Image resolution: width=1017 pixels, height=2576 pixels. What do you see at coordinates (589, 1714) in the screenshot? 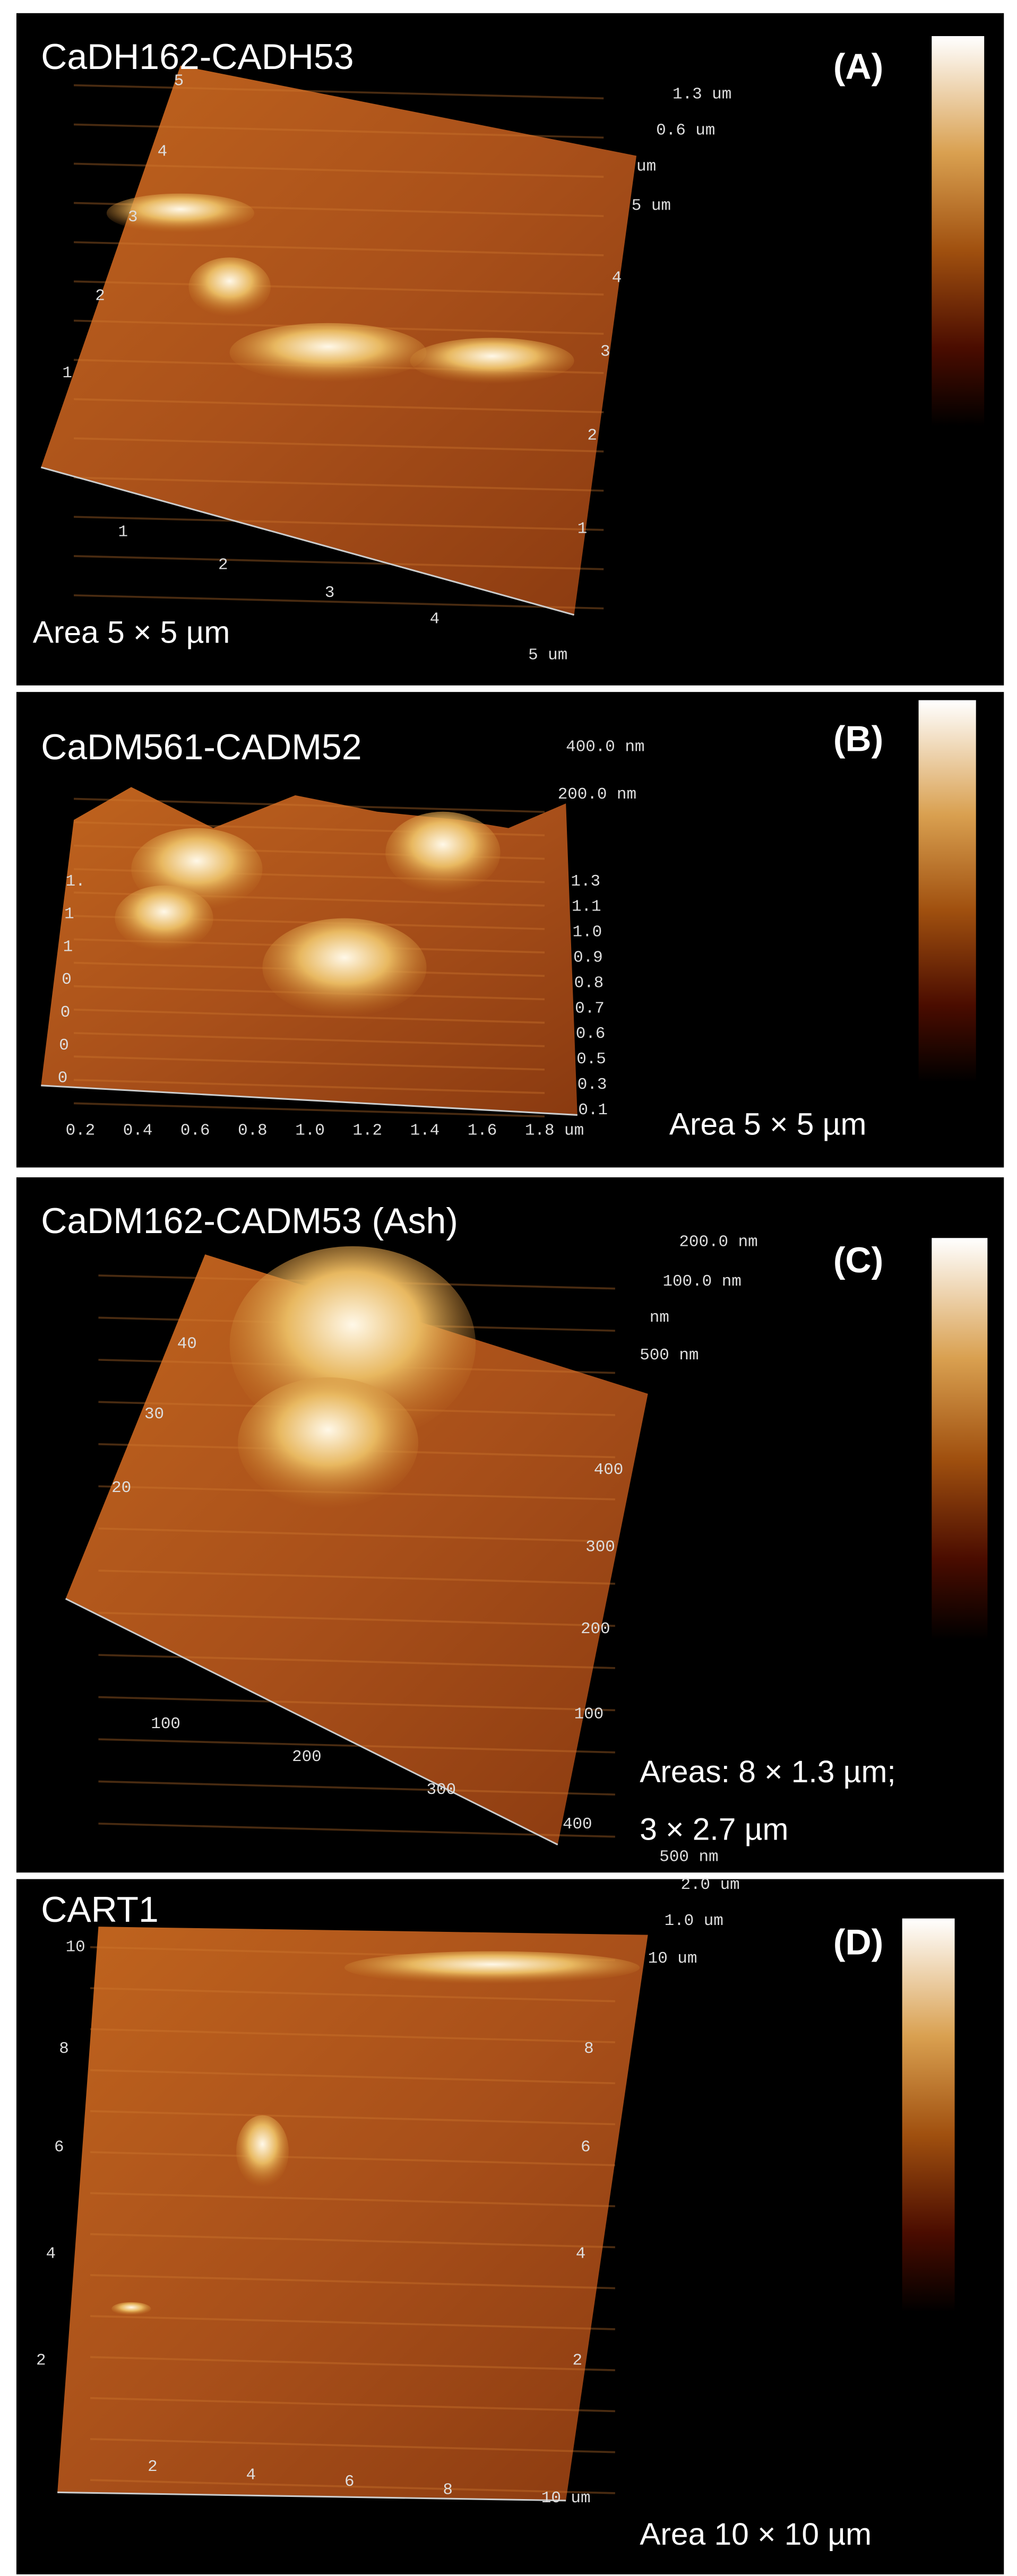
I see `y-tick-label: 100` at bounding box center [589, 1714].